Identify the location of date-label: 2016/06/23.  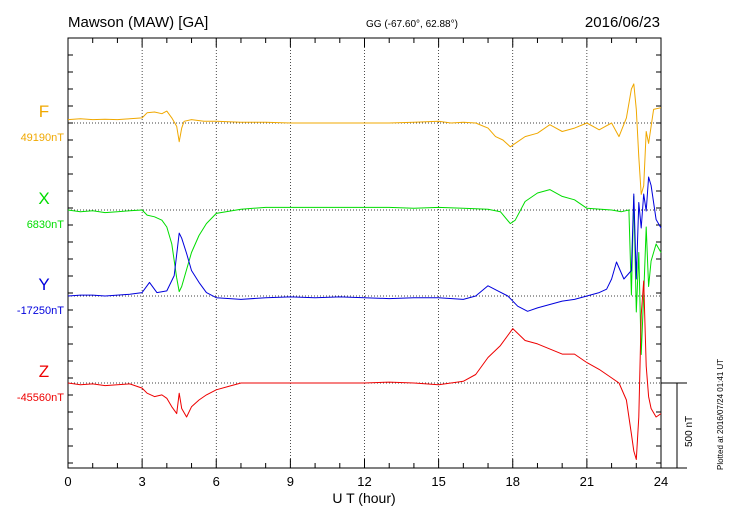
(622, 22).